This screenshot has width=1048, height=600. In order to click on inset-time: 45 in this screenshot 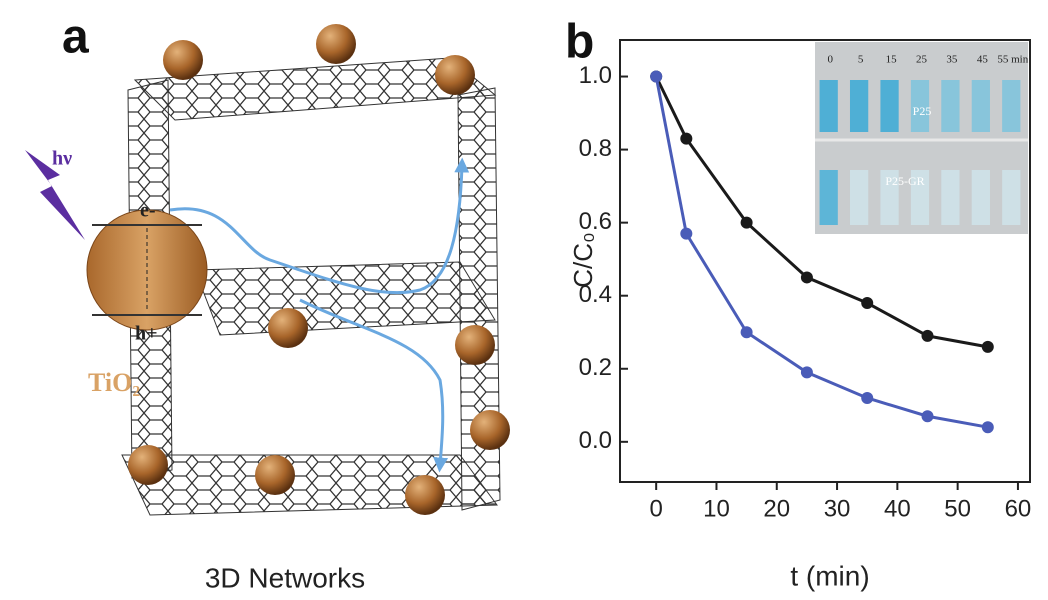, I will do `click(983, 60)`.